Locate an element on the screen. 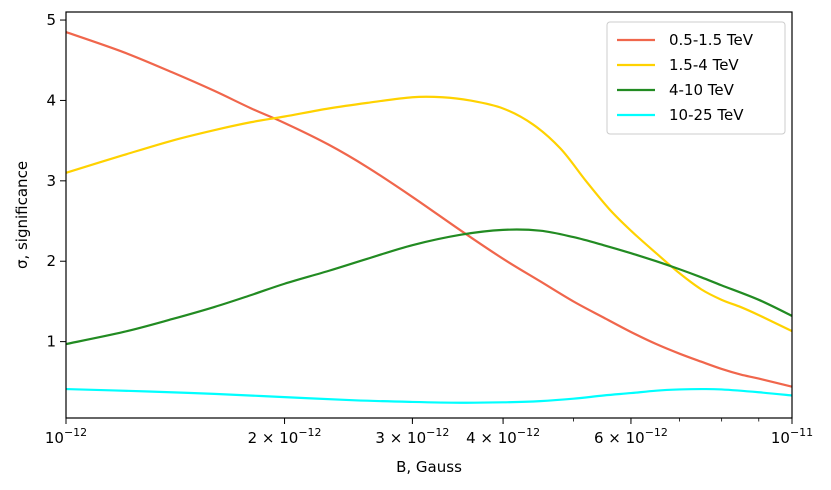 The width and height of the screenshot is (831, 490). x-axis-label: B, Gauss is located at coordinates (429, 467).